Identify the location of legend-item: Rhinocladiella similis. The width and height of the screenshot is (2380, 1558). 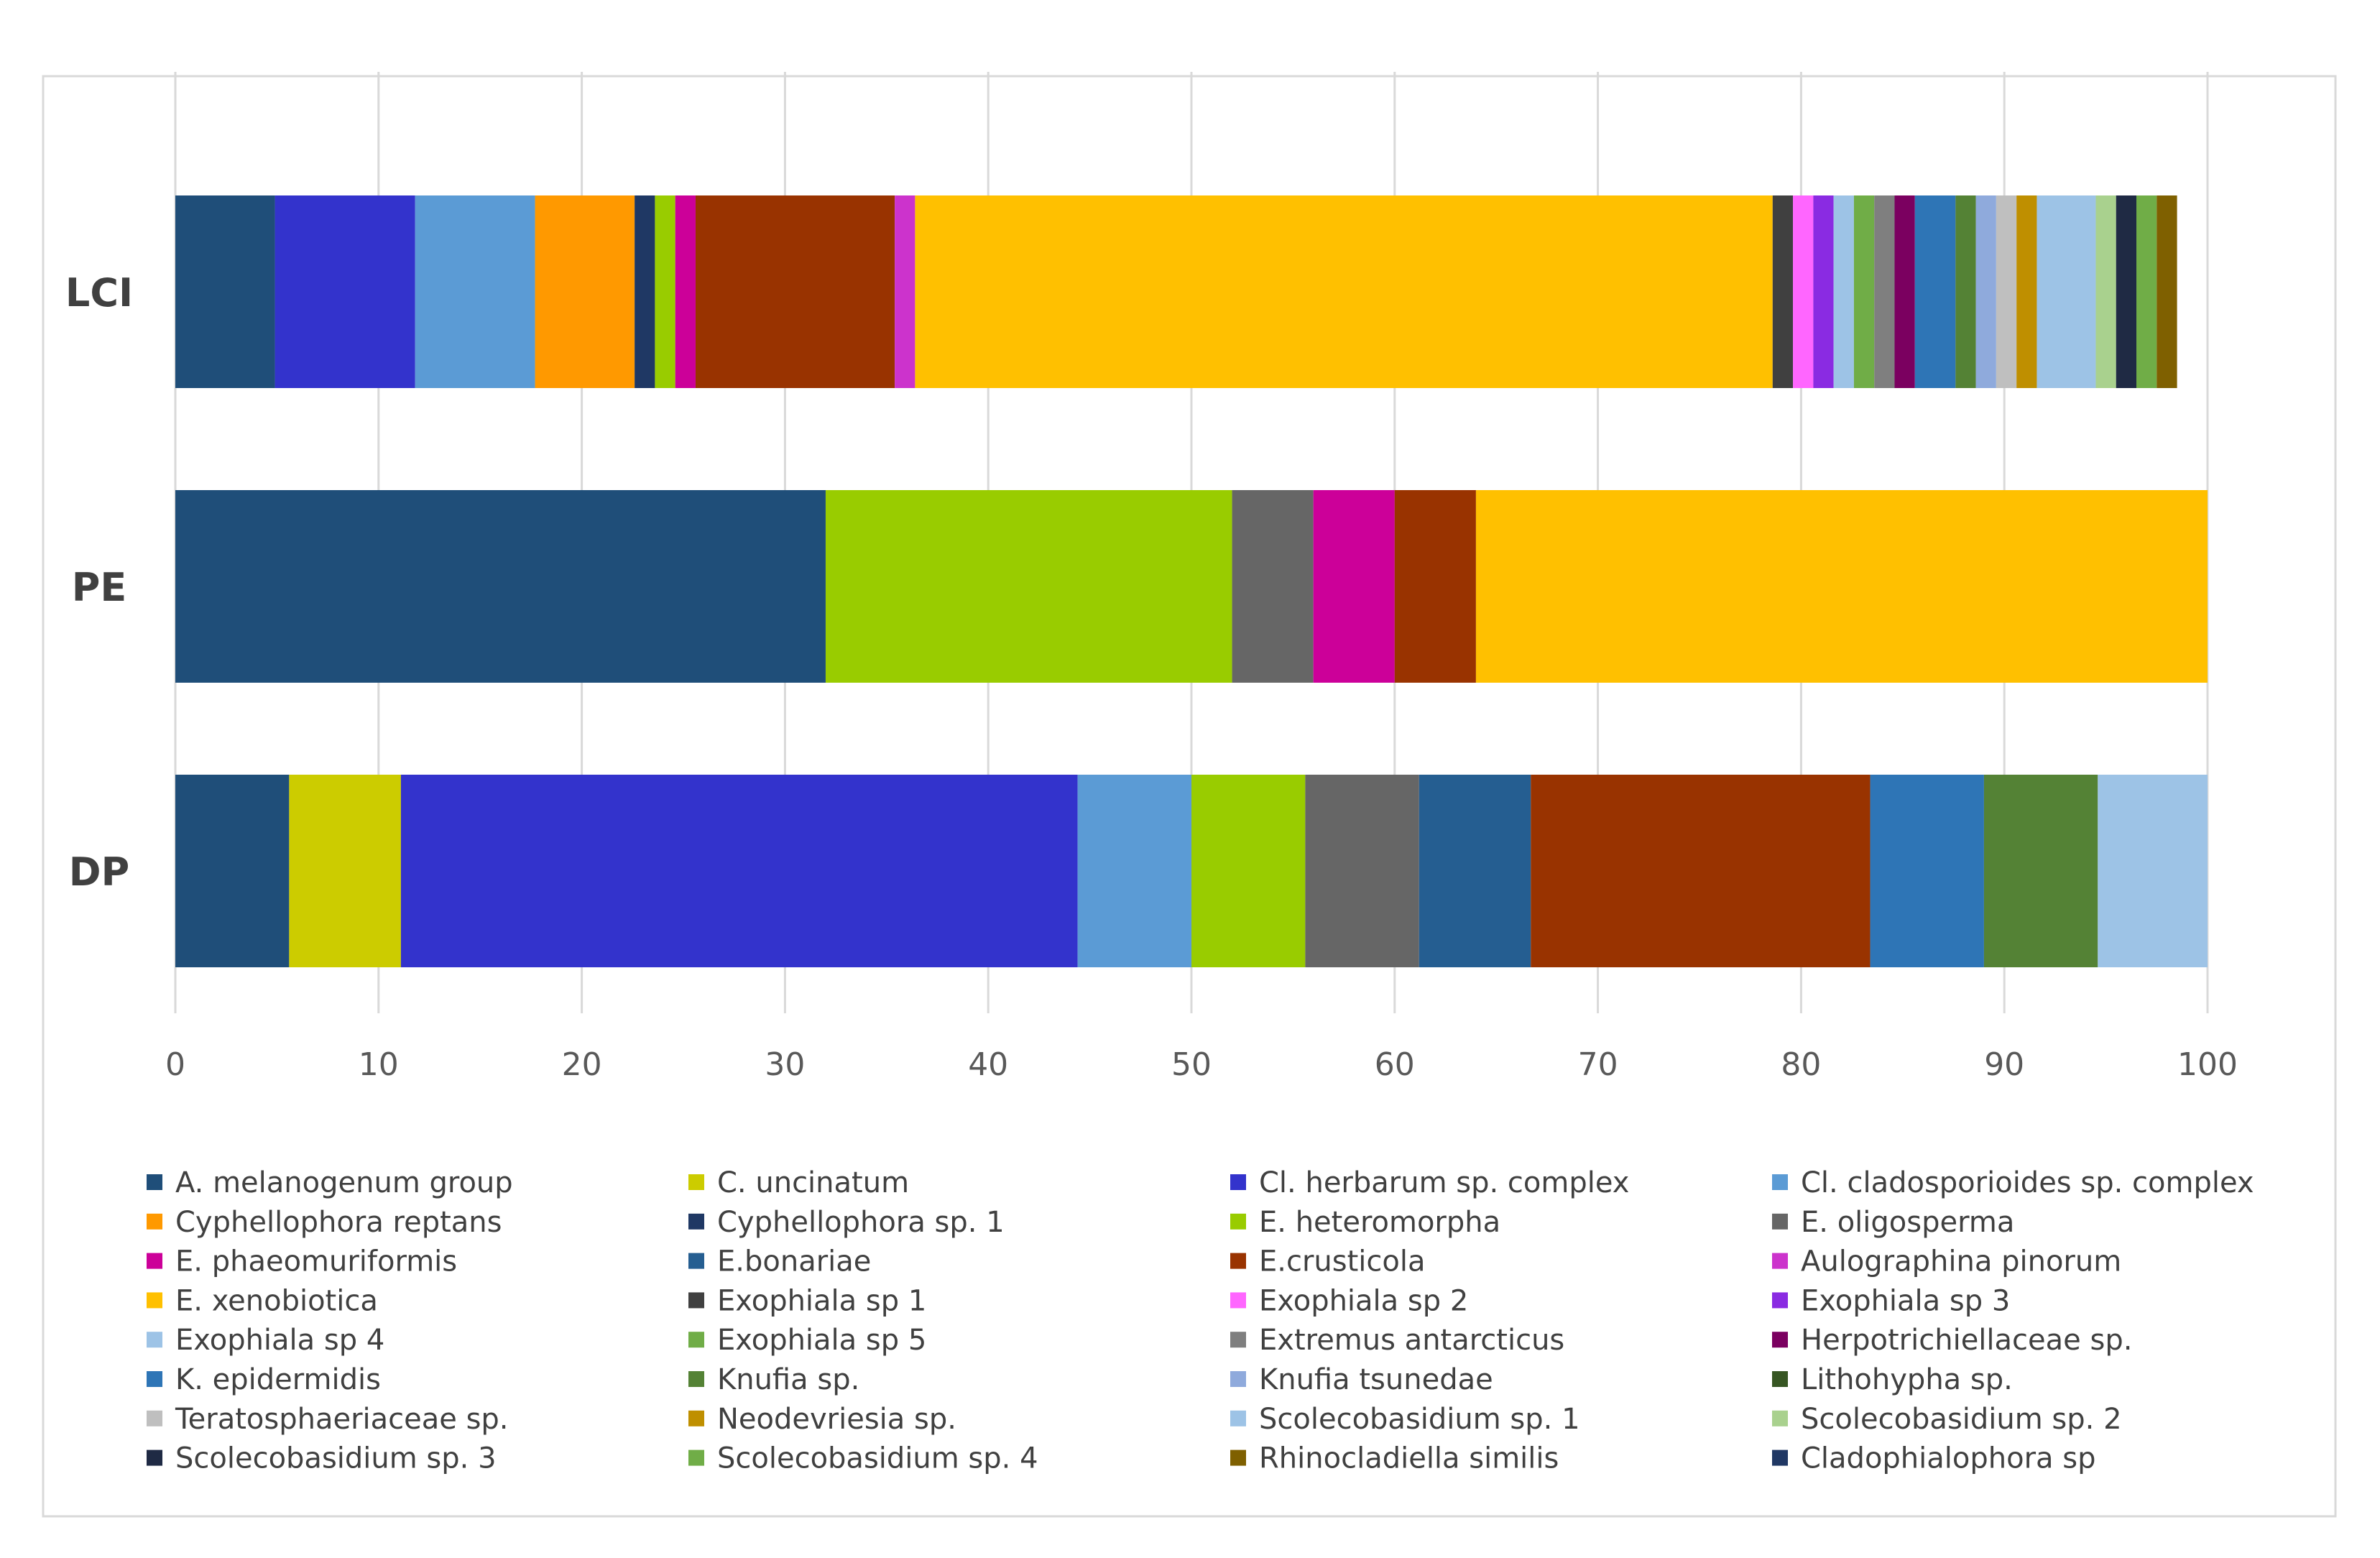
(1394, 1458).